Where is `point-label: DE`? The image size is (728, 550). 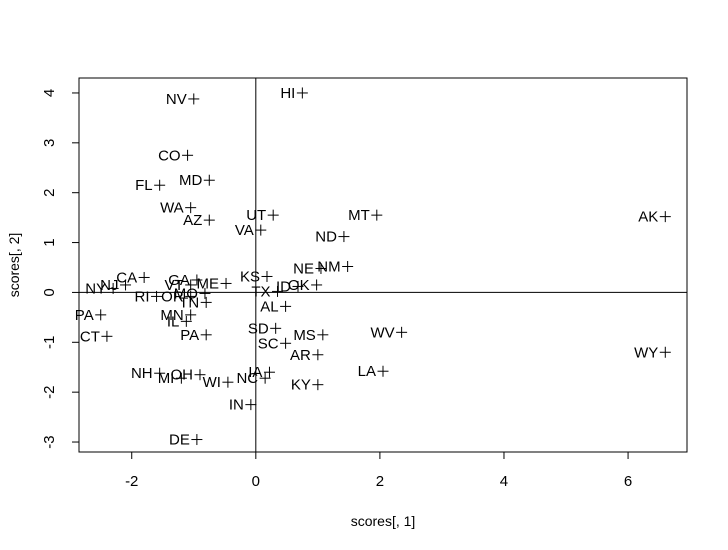 point-label: DE is located at coordinates (179, 440).